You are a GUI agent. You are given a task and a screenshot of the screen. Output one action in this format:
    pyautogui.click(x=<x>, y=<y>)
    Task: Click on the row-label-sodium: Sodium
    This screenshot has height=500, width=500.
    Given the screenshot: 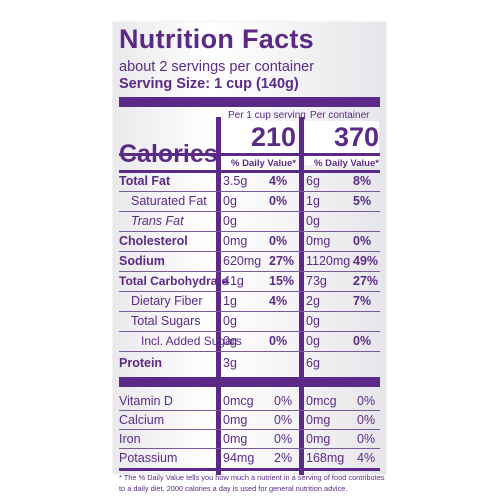 What is the action you would take?
    pyautogui.click(x=142, y=261)
    